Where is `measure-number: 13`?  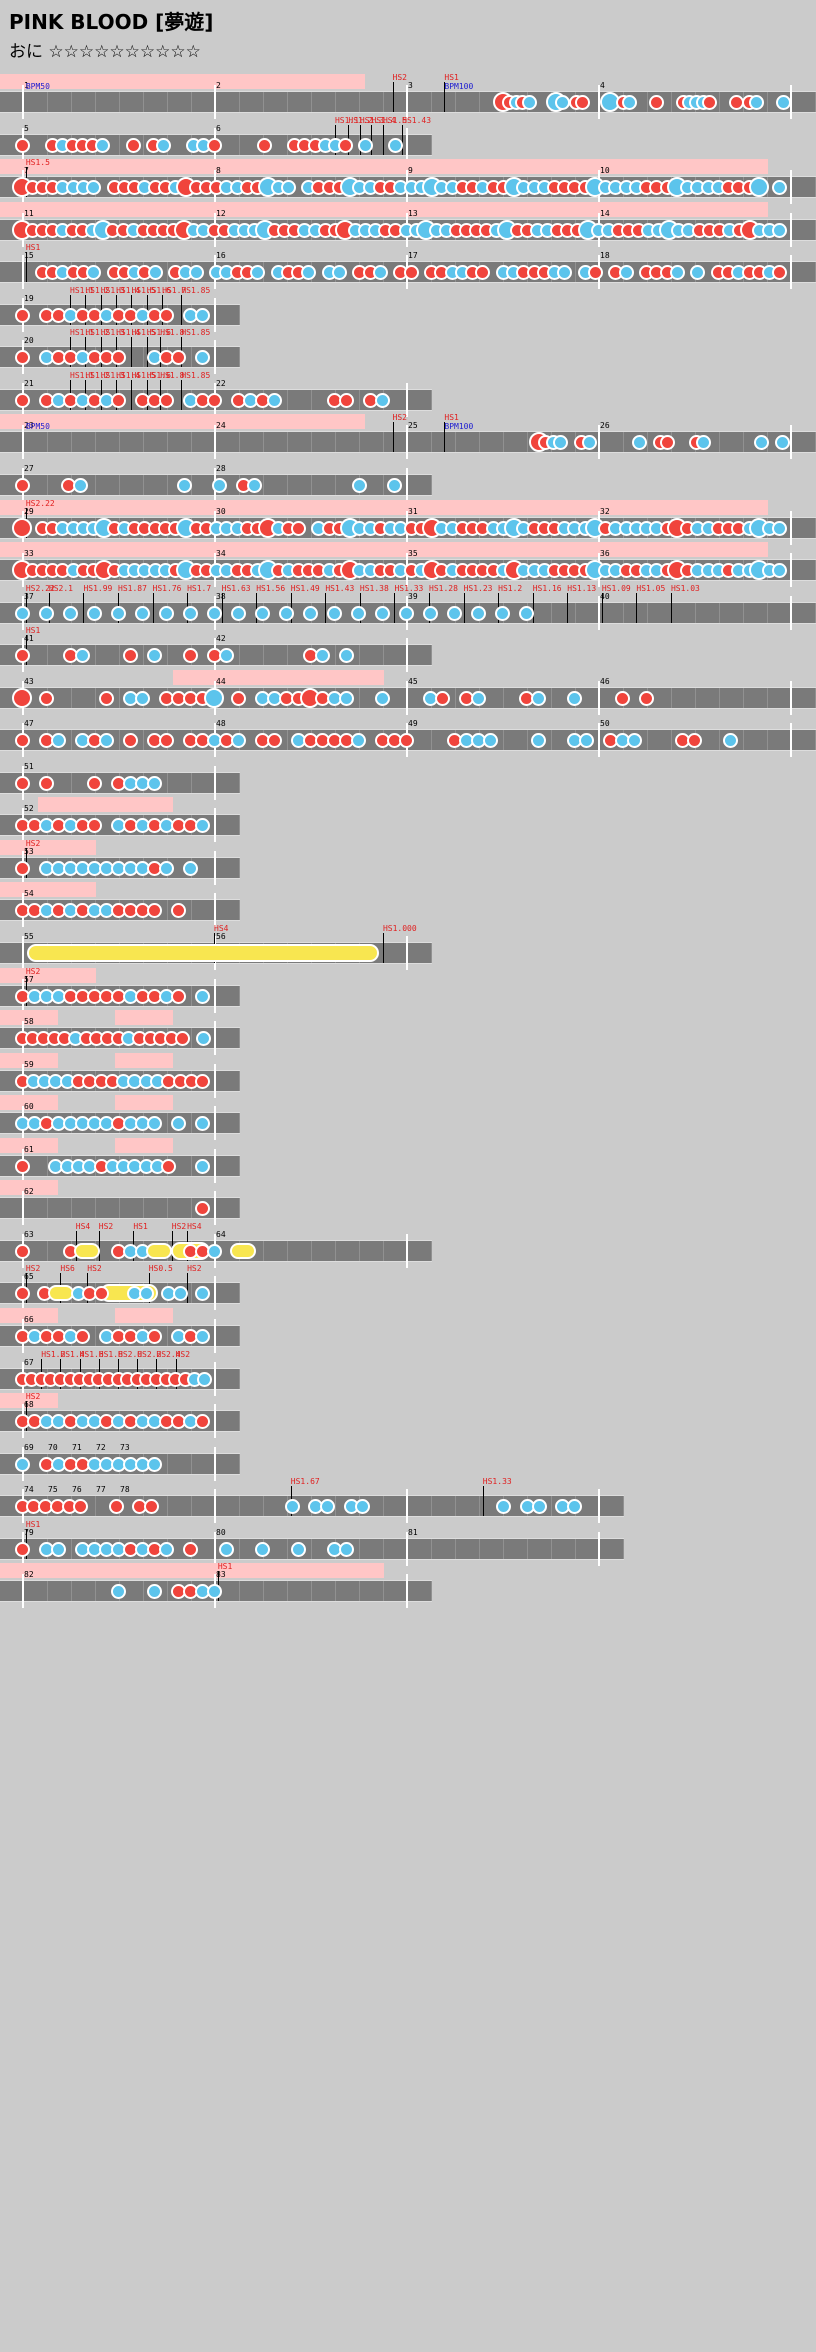 measure-number: 13 is located at coordinates (413, 213).